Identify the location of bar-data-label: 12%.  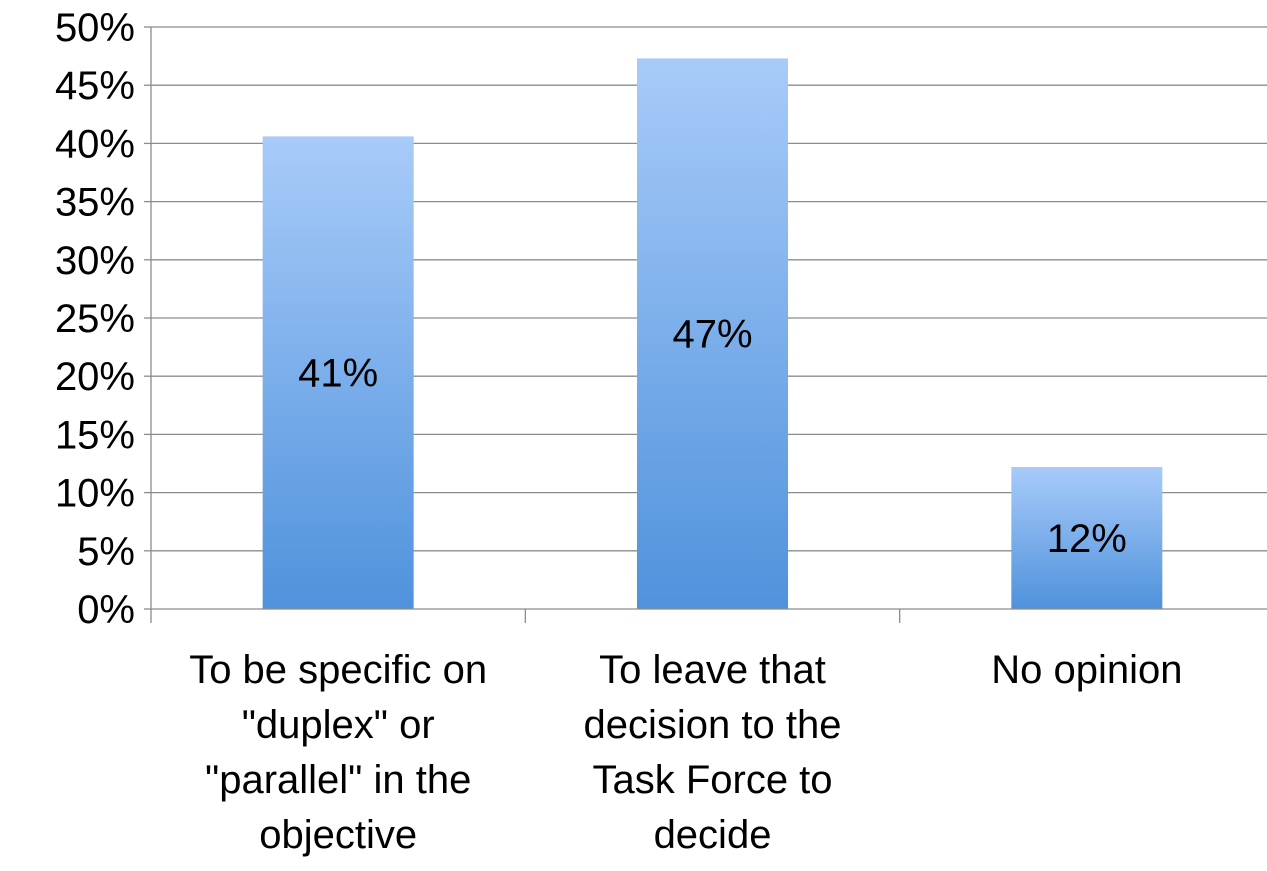
(1087, 539).